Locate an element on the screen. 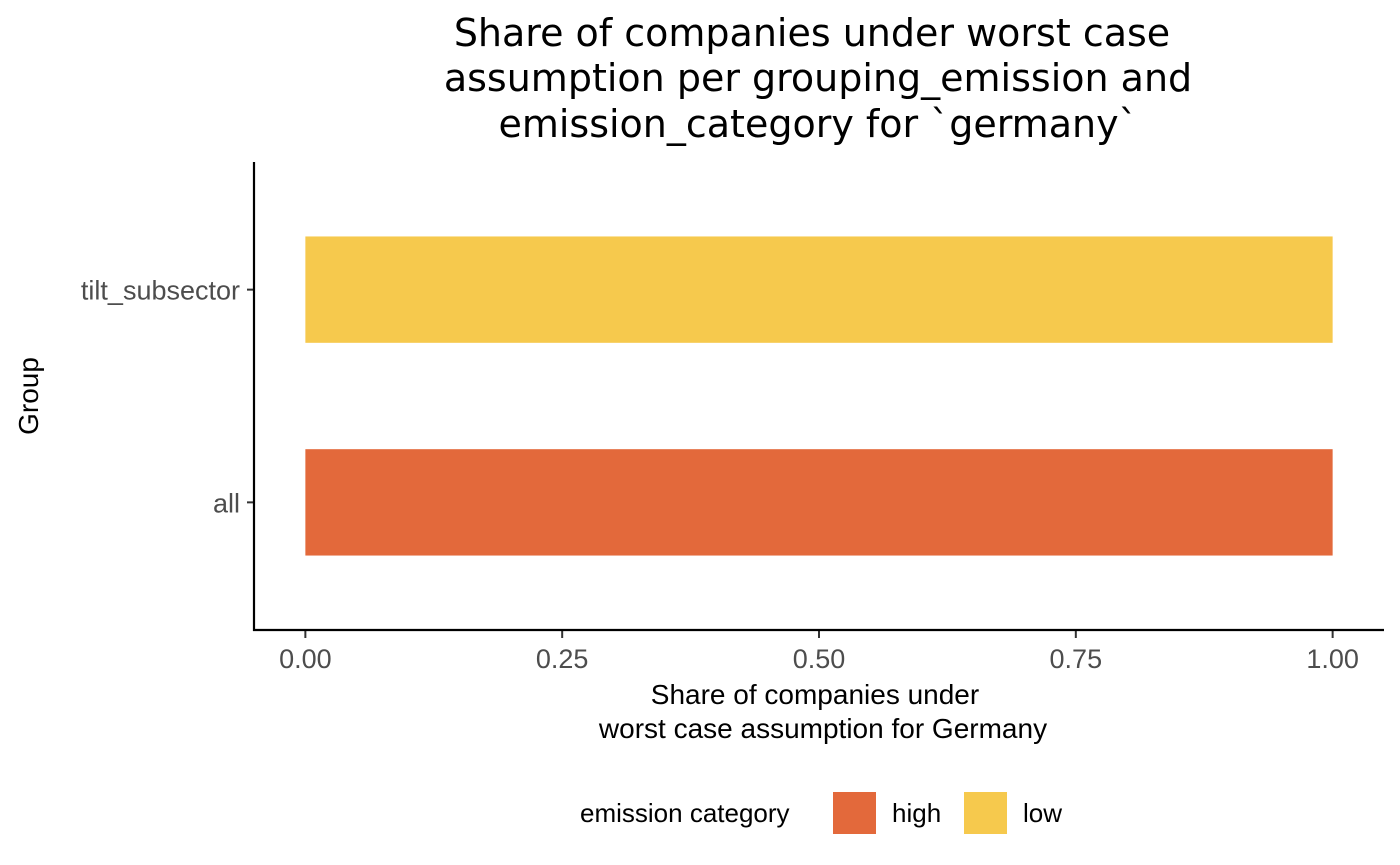 The width and height of the screenshot is (1400, 865). x-tick-label-1: 0.25 is located at coordinates (562, 659).